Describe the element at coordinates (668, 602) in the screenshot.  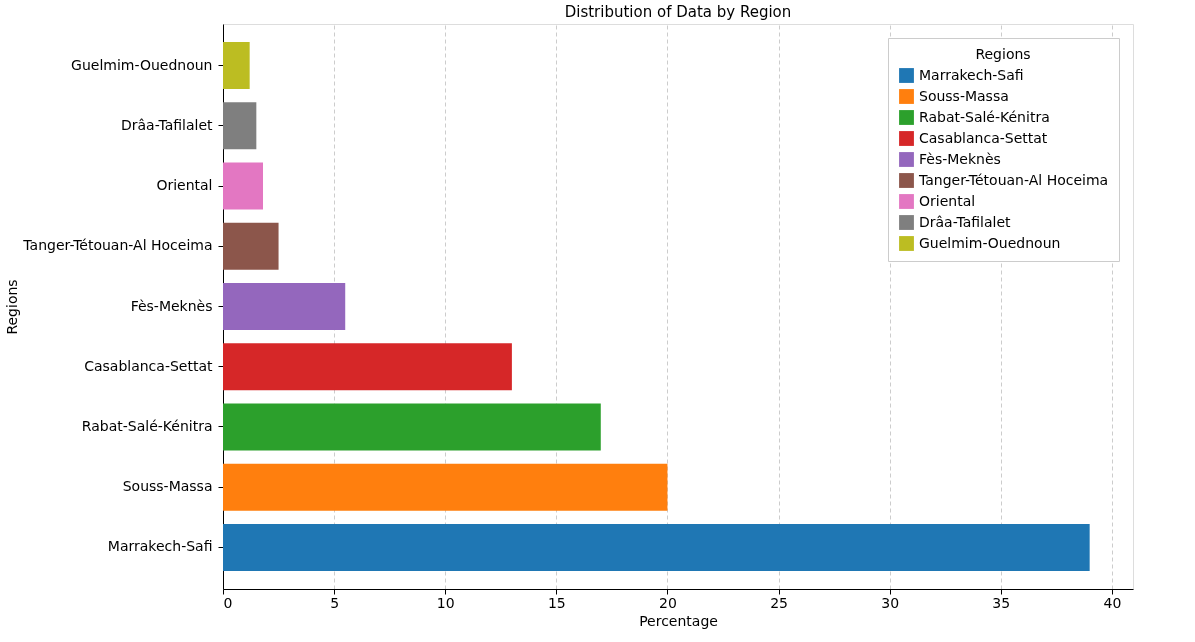
I see `x-tick-label: 20` at that location.